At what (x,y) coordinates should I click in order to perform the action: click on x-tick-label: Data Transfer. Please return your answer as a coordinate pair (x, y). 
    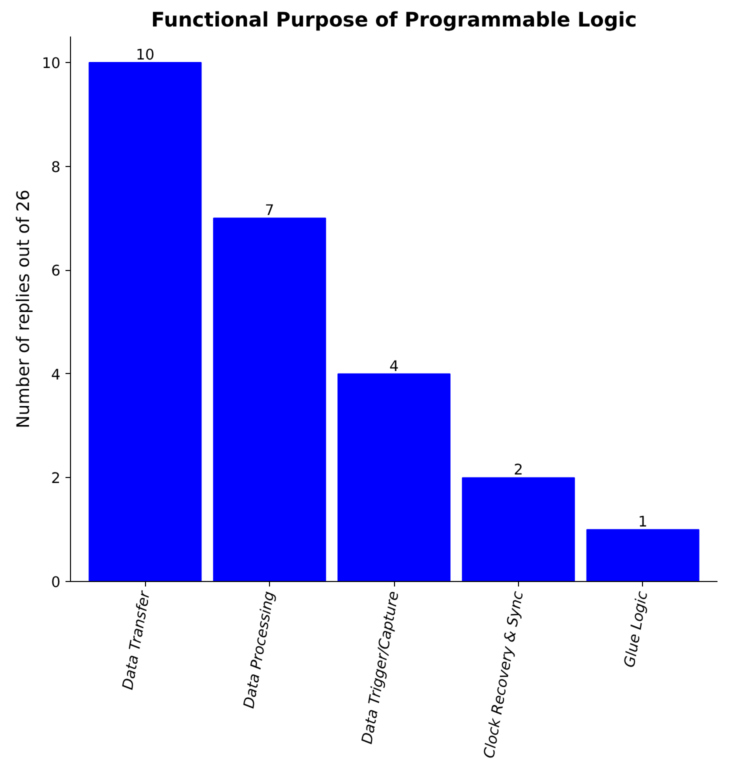
    Looking at the image, I should click on (136, 640).